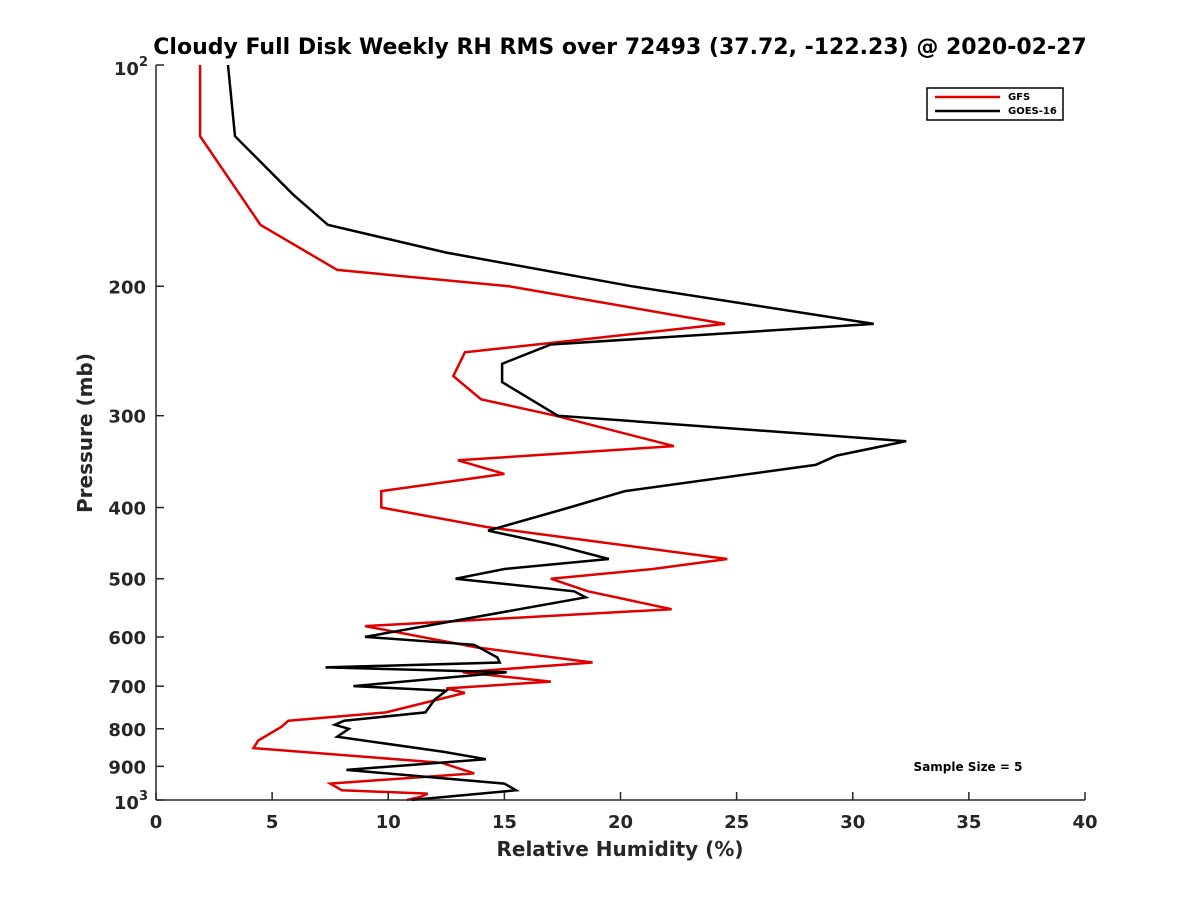  Describe the element at coordinates (131, 67) in the screenshot. I see `y-tick-label-top: 102` at that location.